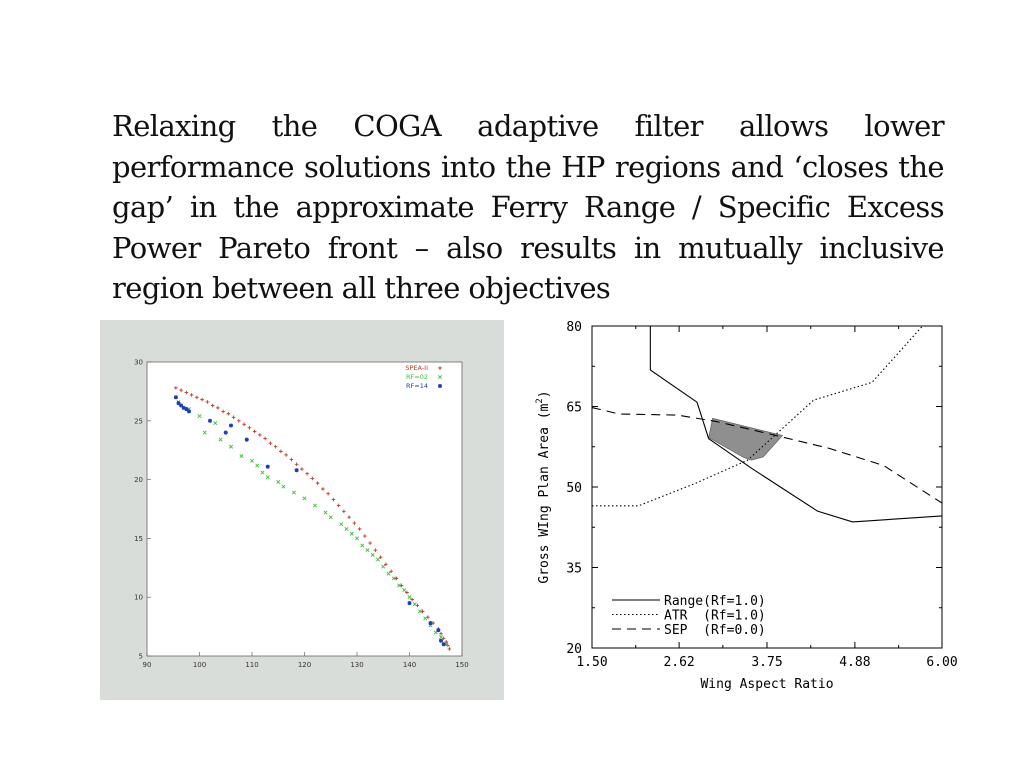  I want to click on legend-label: RF=02, so click(417, 377).